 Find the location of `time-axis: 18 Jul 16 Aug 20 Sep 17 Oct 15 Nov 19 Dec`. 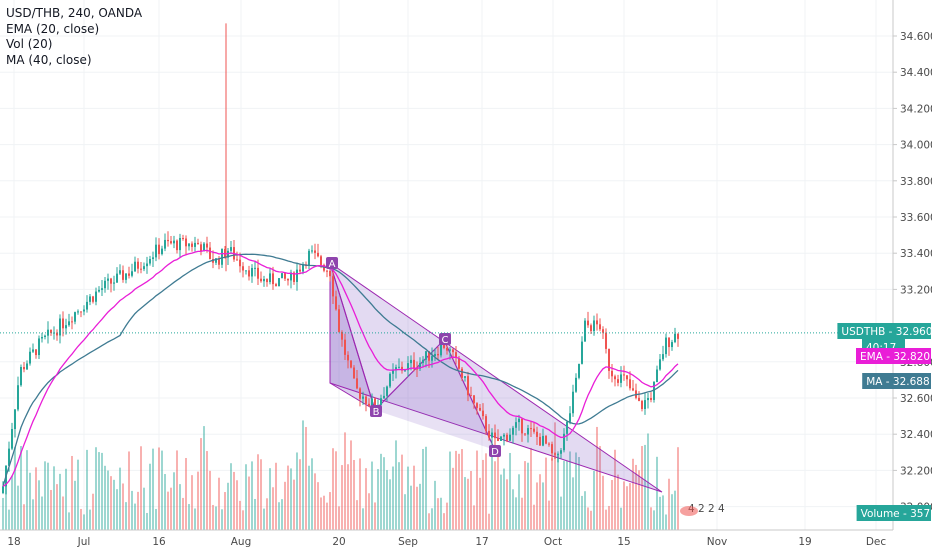

time-axis: 18 Jul 16 Aug 20 Sep 17 Oct 15 Nov 19 Dec is located at coordinates (446, 538).